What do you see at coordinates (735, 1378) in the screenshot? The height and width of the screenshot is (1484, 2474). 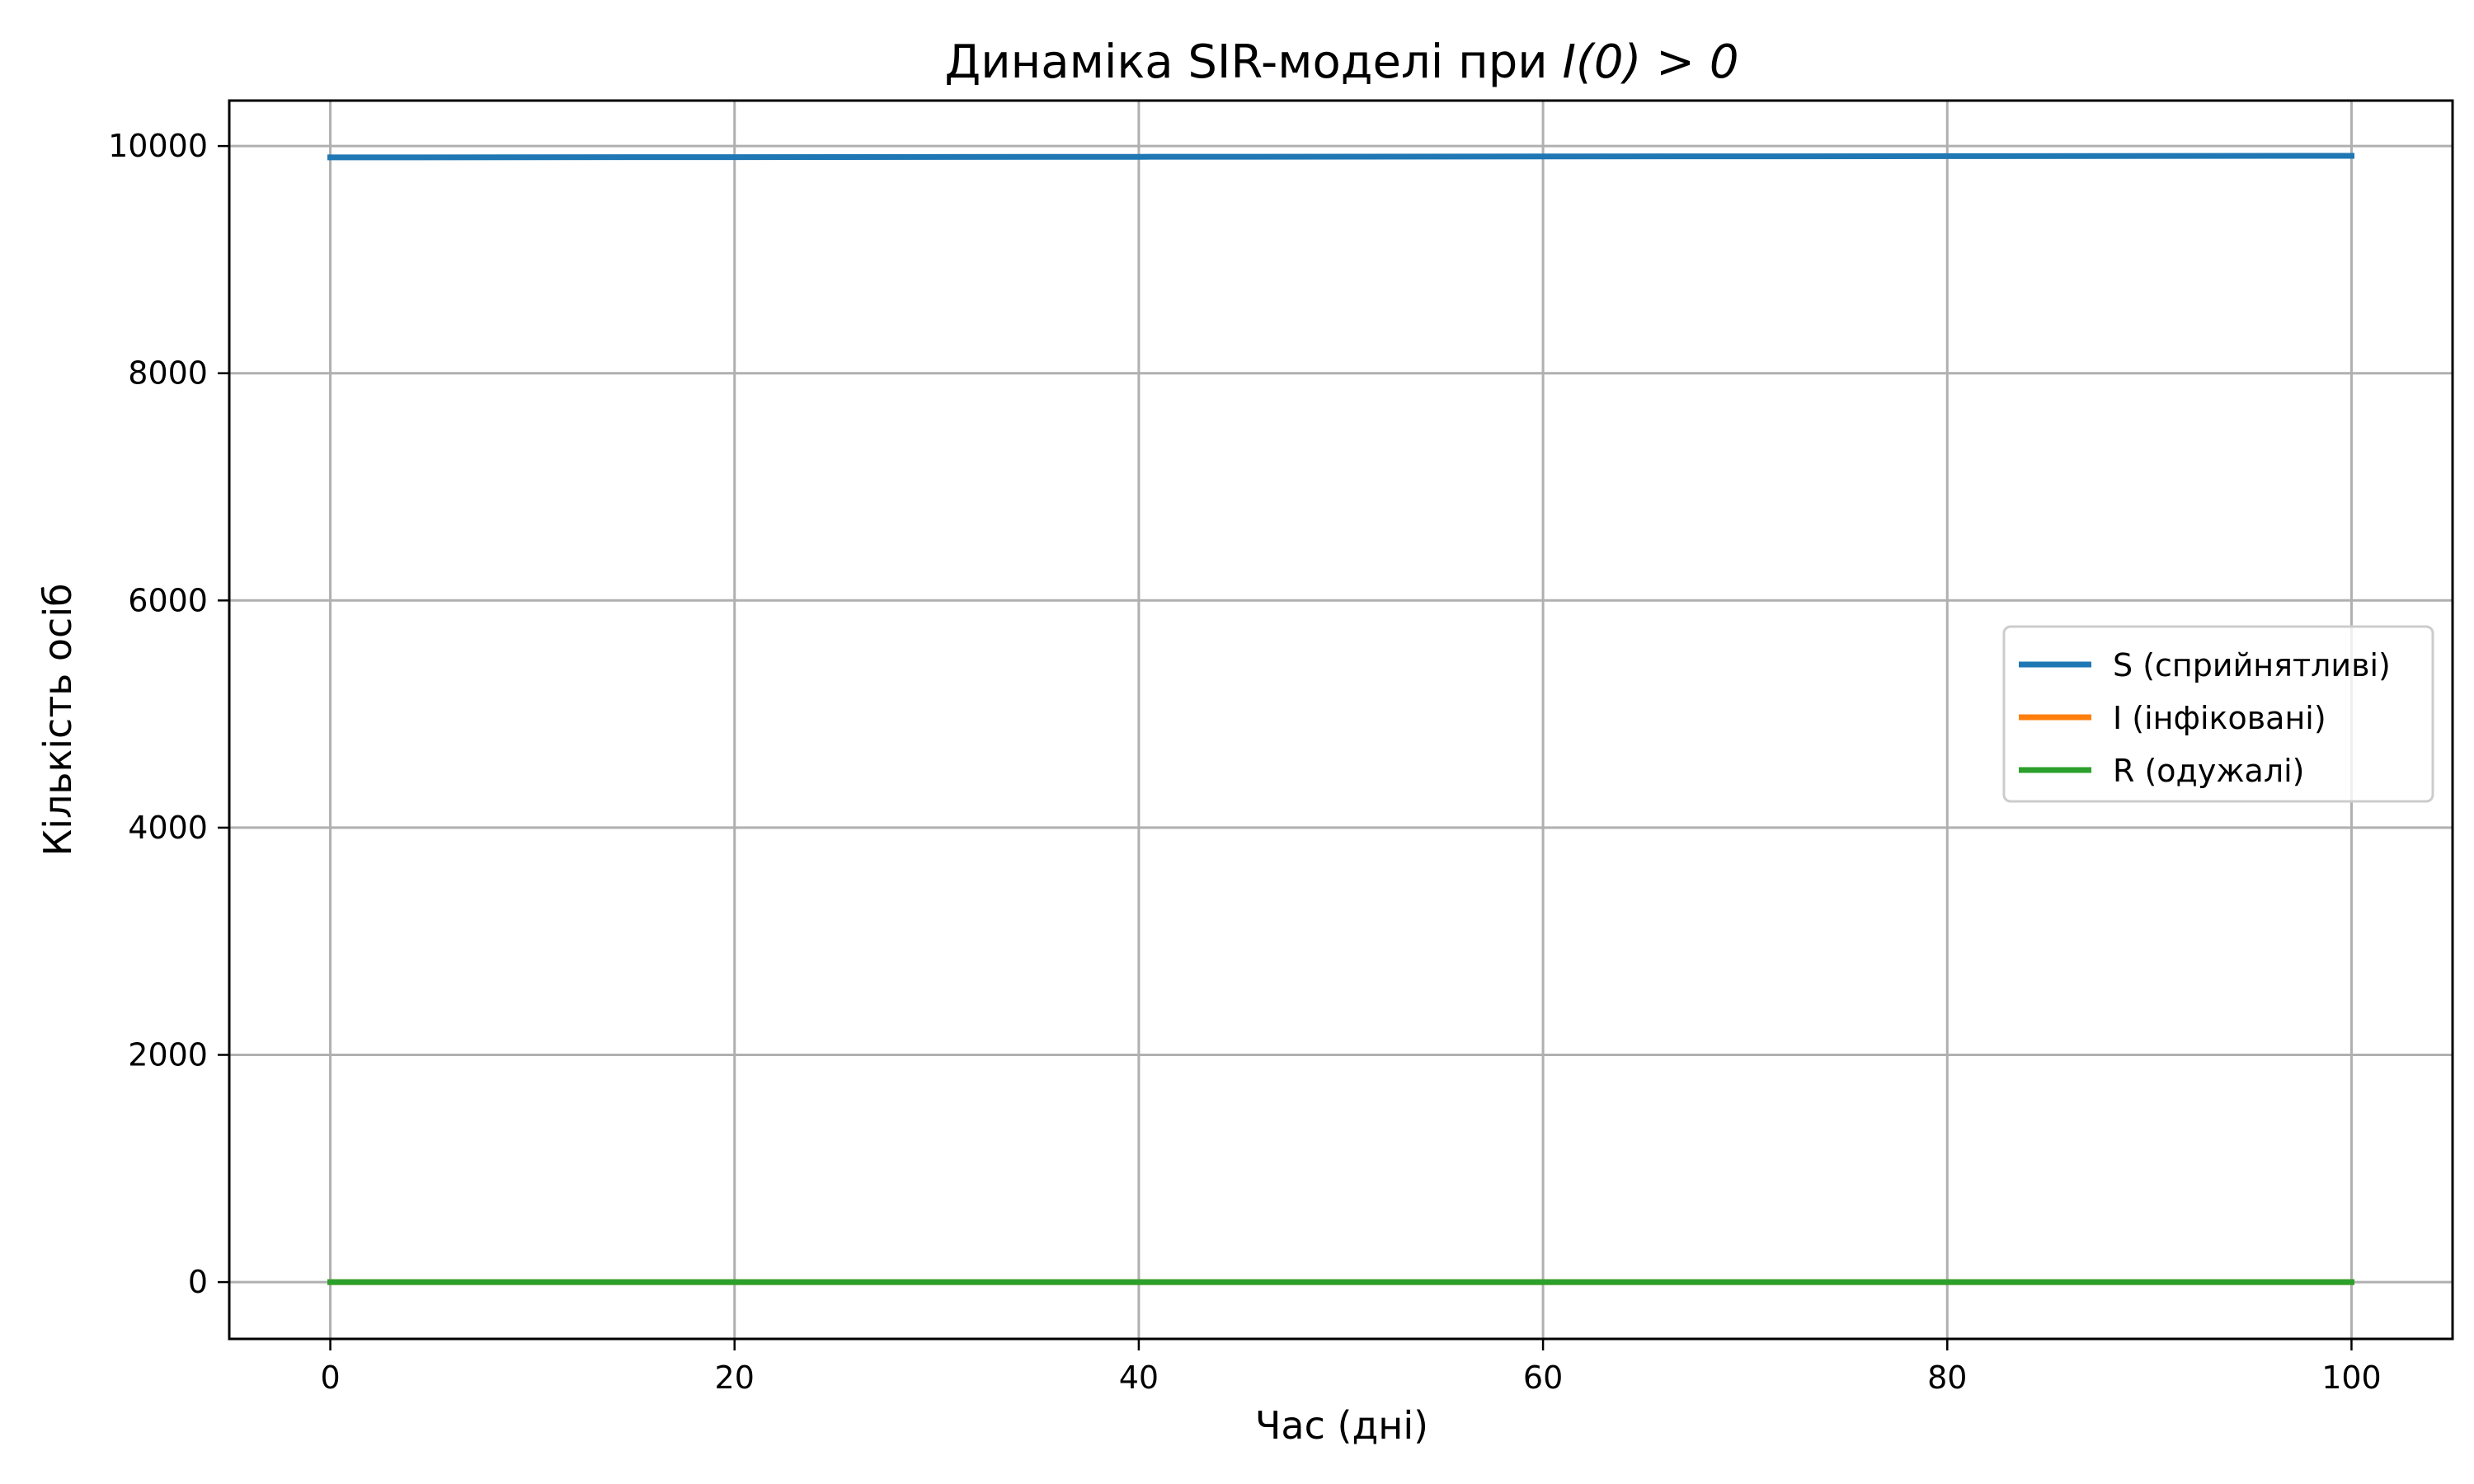 I see `x-tick-label: 20` at bounding box center [735, 1378].